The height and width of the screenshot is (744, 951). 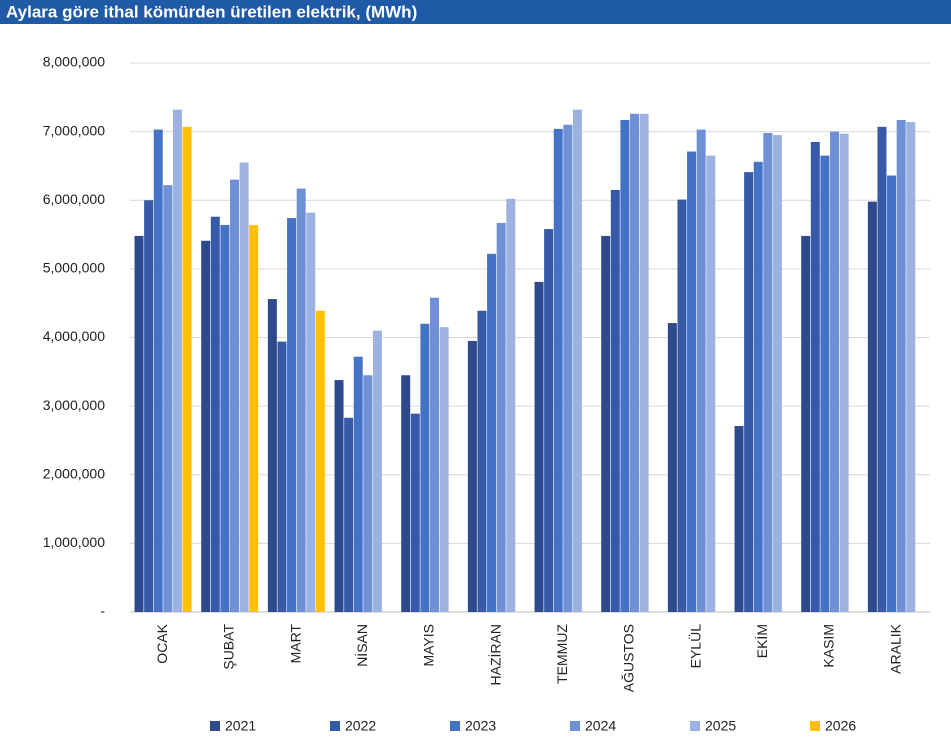 I want to click on x-tick-label: HAZİRAN, so click(x=494, y=654).